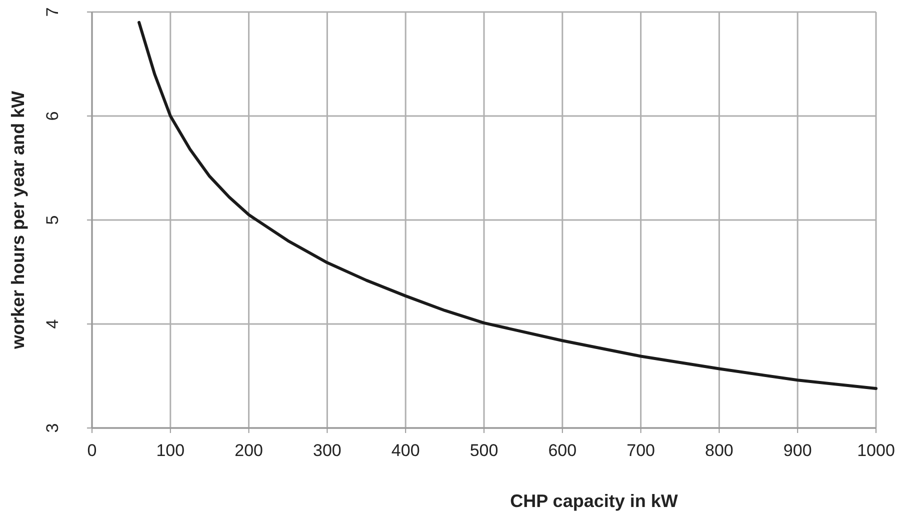  I want to click on x-tick-label: 700, so click(640, 450).